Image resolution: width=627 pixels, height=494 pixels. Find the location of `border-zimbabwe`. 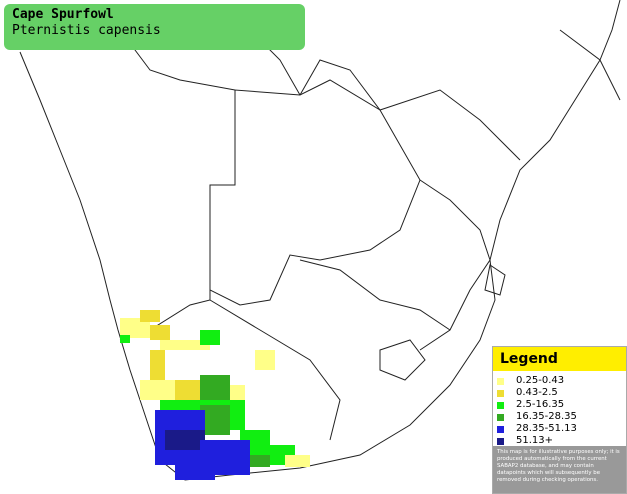

border-zimbabwe is located at coordinates (410, 110).